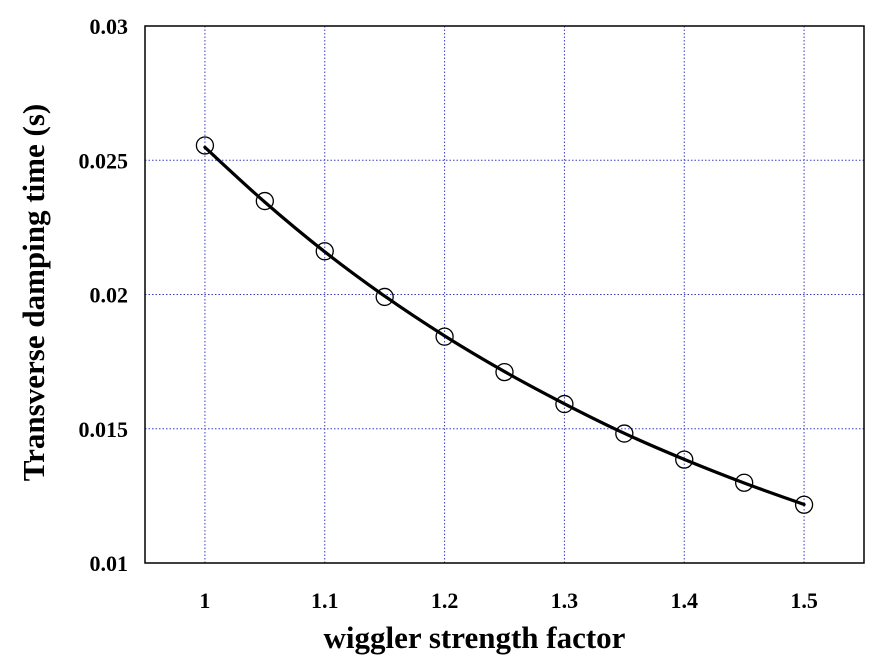 Image resolution: width=874 pixels, height=666 pixels. What do you see at coordinates (204, 600) in the screenshot?
I see `x-tick-label: 1` at bounding box center [204, 600].